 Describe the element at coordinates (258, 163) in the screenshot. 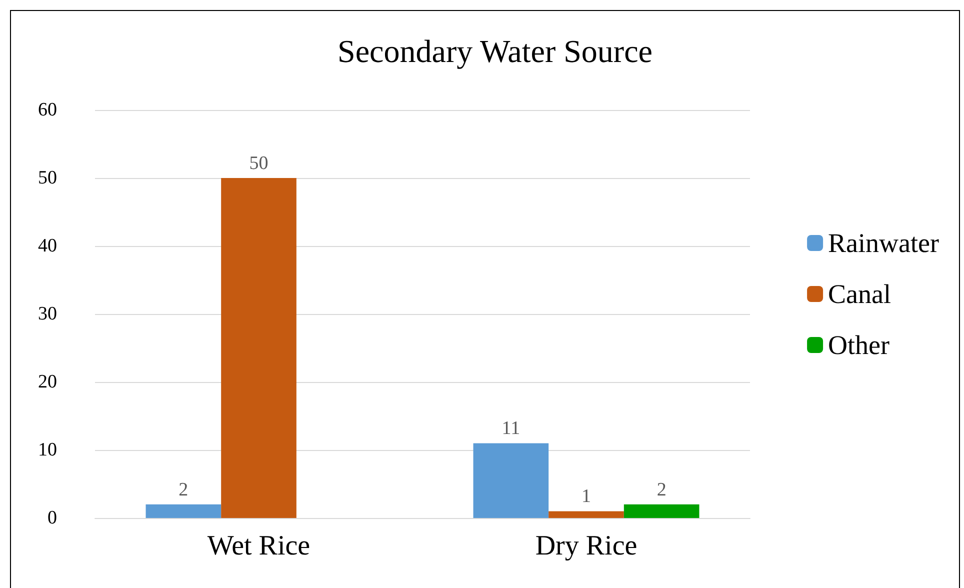

I see `data-label: 50` at that location.